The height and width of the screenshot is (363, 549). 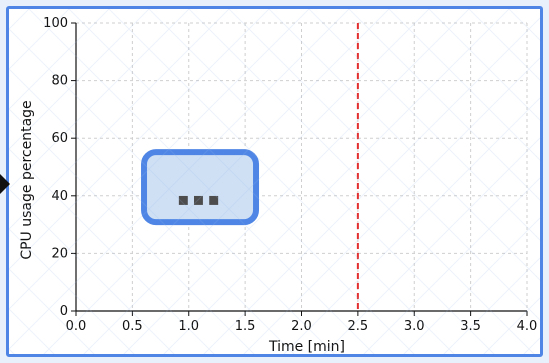 I want to click on x-tick-label-2: 1.0, so click(x=188, y=326).